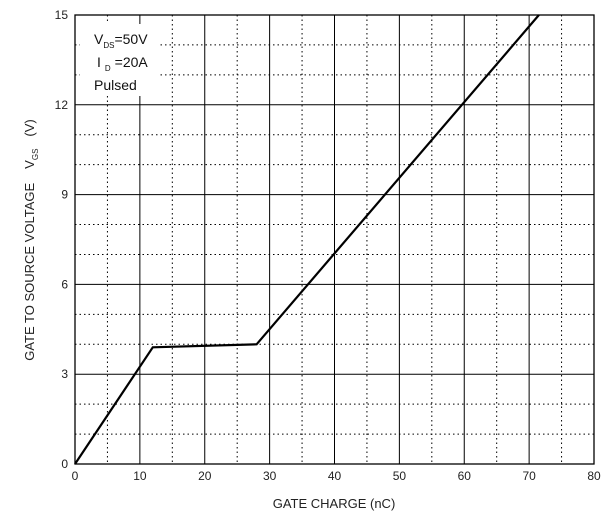 The height and width of the screenshot is (518, 607). What do you see at coordinates (62, 105) in the screenshot?
I see `y-tick-label: 12` at bounding box center [62, 105].